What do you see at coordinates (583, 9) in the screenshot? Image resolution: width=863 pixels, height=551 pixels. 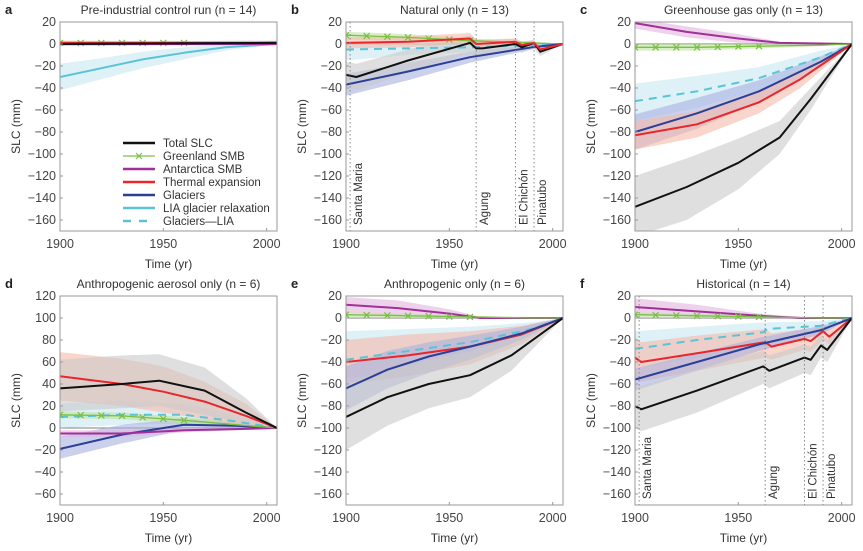 I see `panel-letter: c` at bounding box center [583, 9].